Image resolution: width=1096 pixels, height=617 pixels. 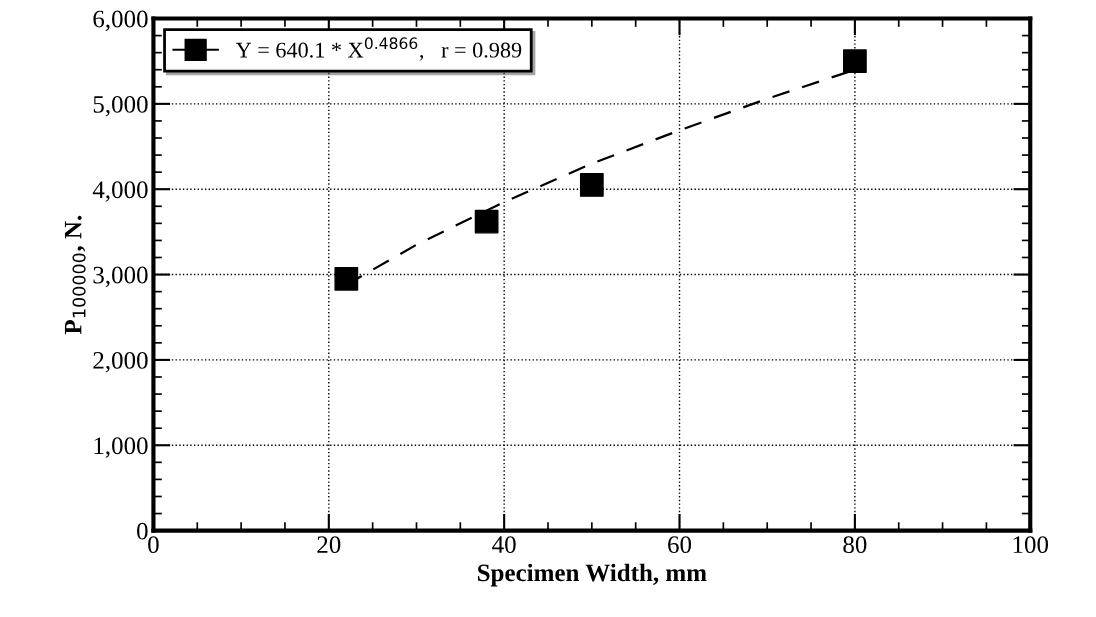 What do you see at coordinates (855, 545) in the screenshot?
I see `x-tick-label: 80` at bounding box center [855, 545].